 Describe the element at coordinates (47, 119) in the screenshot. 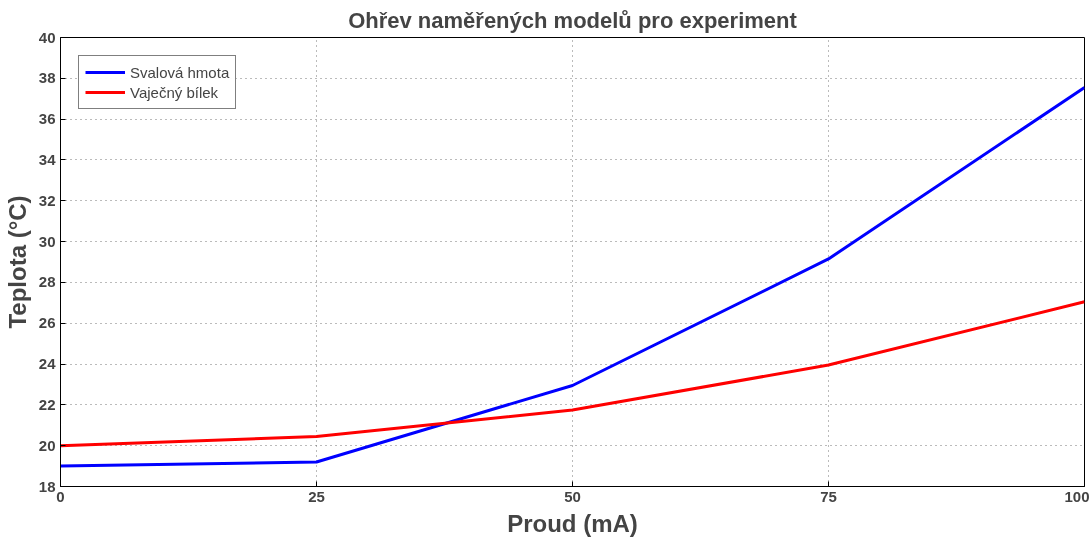

I see `y-tick-label: 36` at that location.